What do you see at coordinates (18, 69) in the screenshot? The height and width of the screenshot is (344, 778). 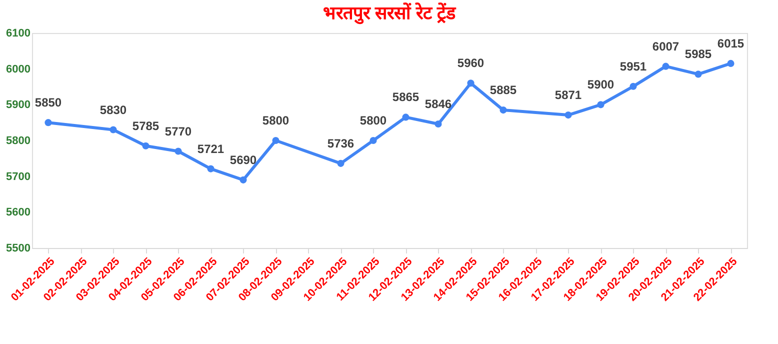 I see `y-tick-label: 6000` at bounding box center [18, 69].